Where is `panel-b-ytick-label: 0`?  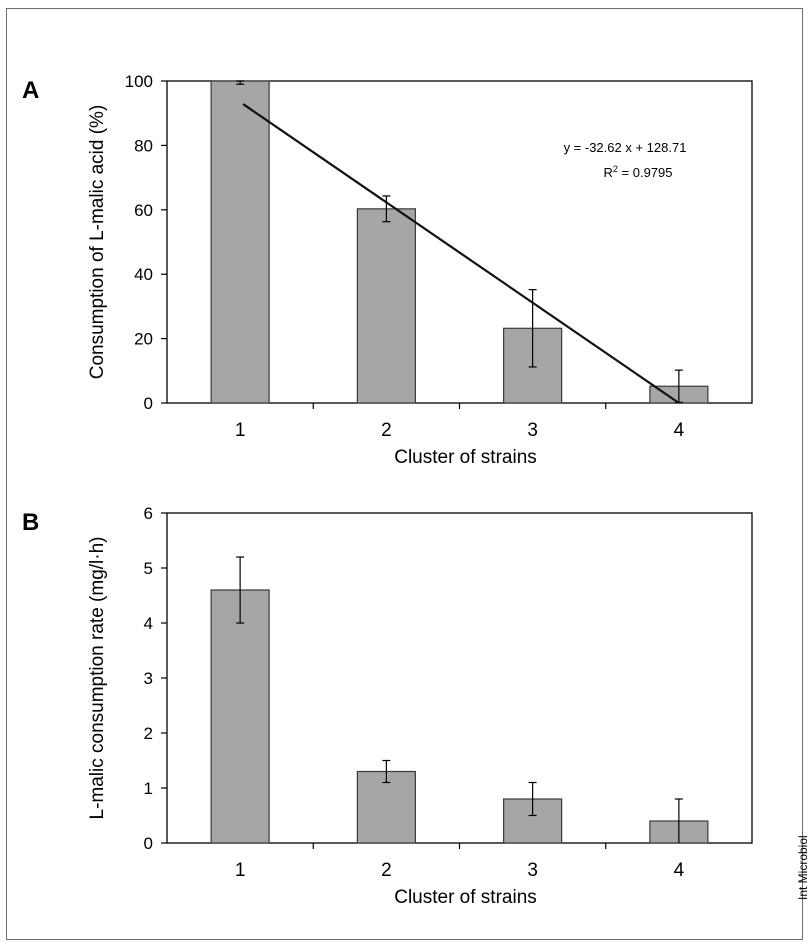
panel-b-ytick-label: 0 is located at coordinates (148, 843).